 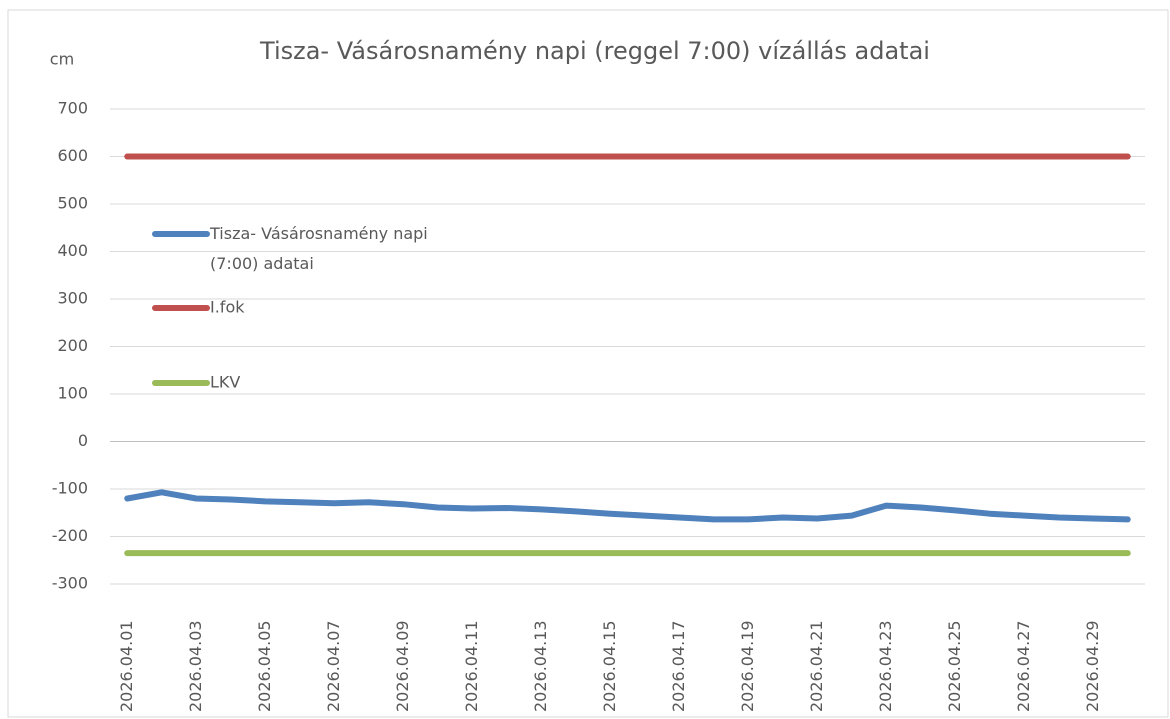 I want to click on y-tick-label: 0, so click(x=83, y=440).